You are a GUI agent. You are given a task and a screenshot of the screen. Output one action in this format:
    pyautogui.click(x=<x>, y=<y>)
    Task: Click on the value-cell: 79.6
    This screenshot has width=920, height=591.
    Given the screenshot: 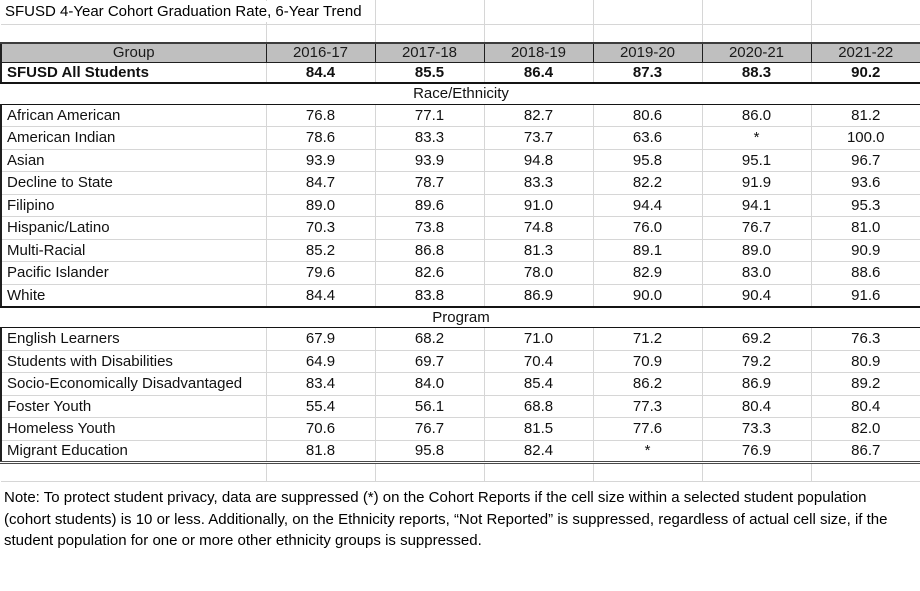 What is the action you would take?
    pyautogui.click(x=321, y=273)
    